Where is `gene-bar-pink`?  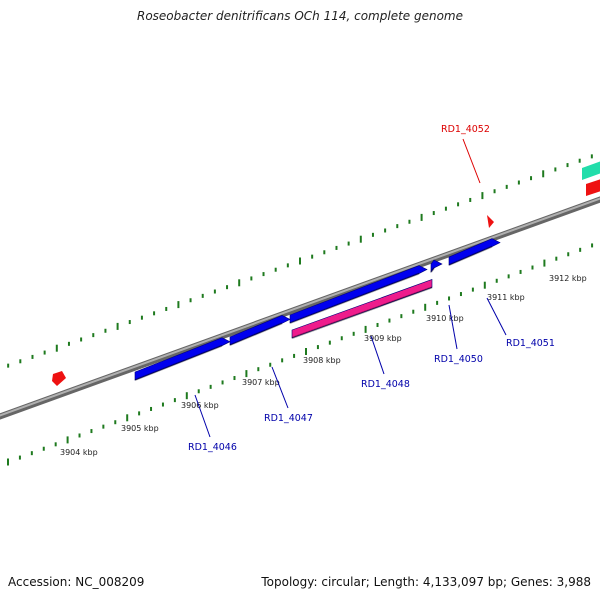
gene-bar-pink is located at coordinates (362, 309).